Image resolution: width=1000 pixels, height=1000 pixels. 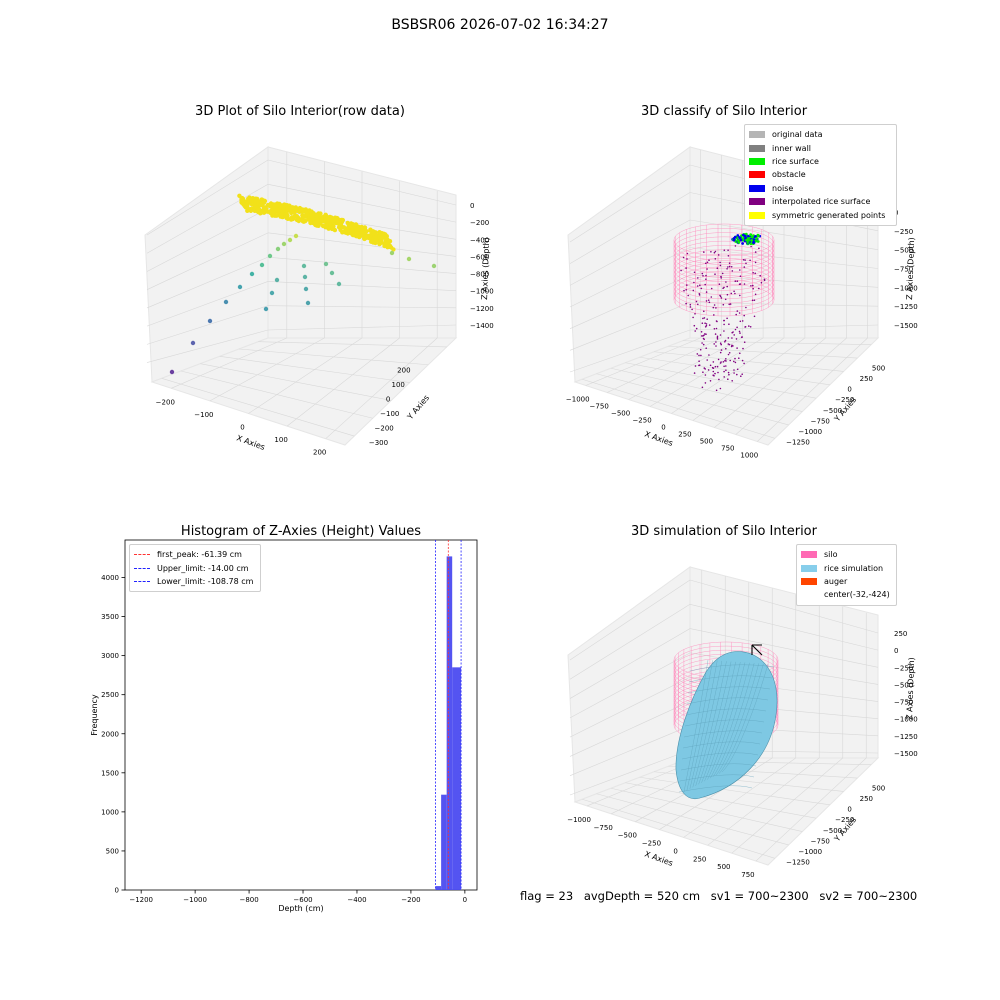 What do you see at coordinates (757, 650) in the screenshot?
I see `simulation-auger` at bounding box center [757, 650].